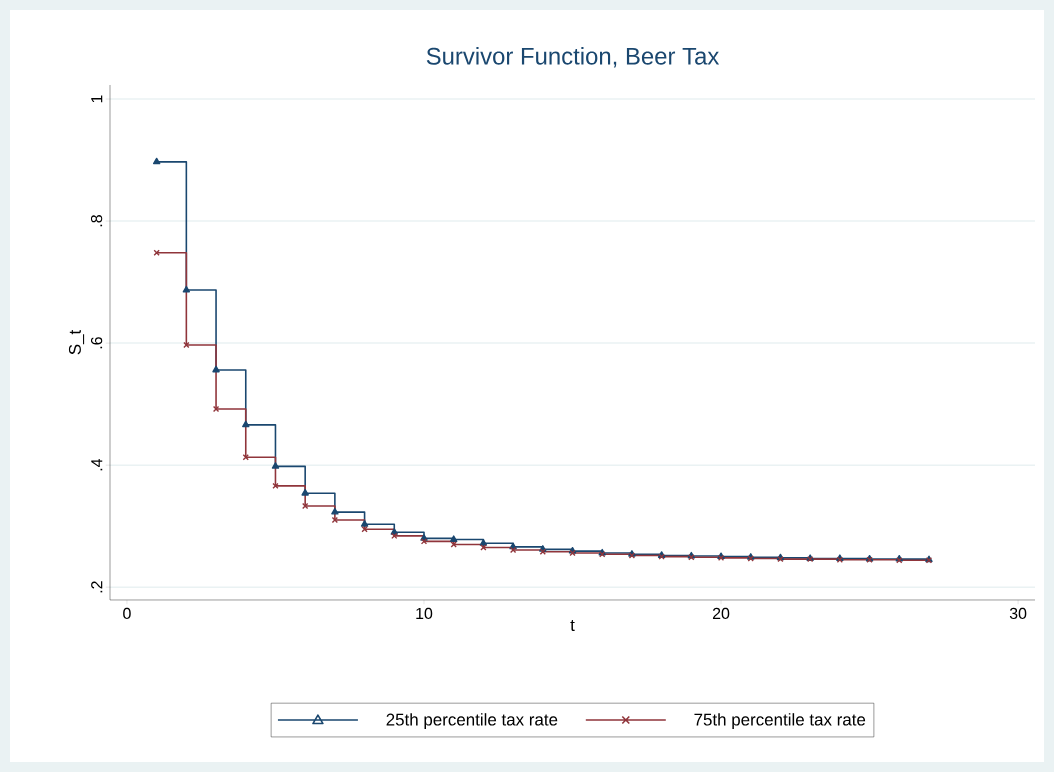 The height and width of the screenshot is (772, 1054). What do you see at coordinates (780, 721) in the screenshot?
I see `legend-label: 75th percentile tax rate` at bounding box center [780, 721].